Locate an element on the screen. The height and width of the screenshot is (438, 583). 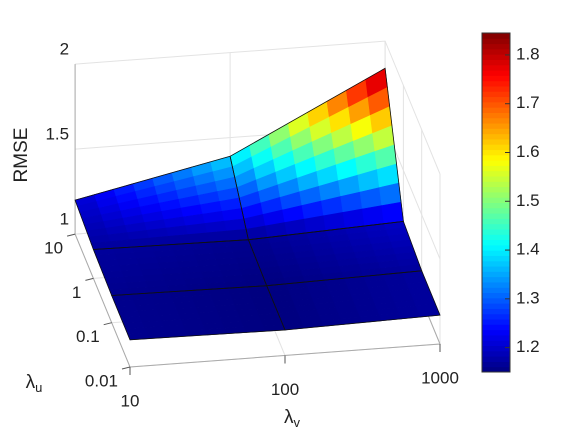
colorbar-tick-label: 1.6 is located at coordinates (528, 151).